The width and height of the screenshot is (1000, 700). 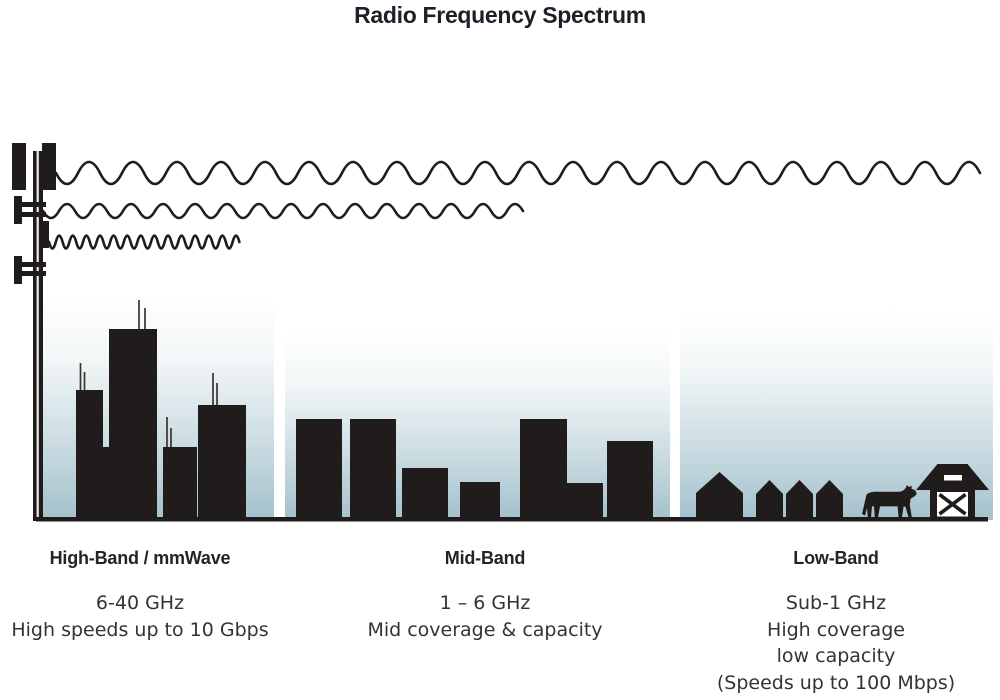 What do you see at coordinates (34, 332) in the screenshot?
I see `cell-tower-icon` at bounding box center [34, 332].